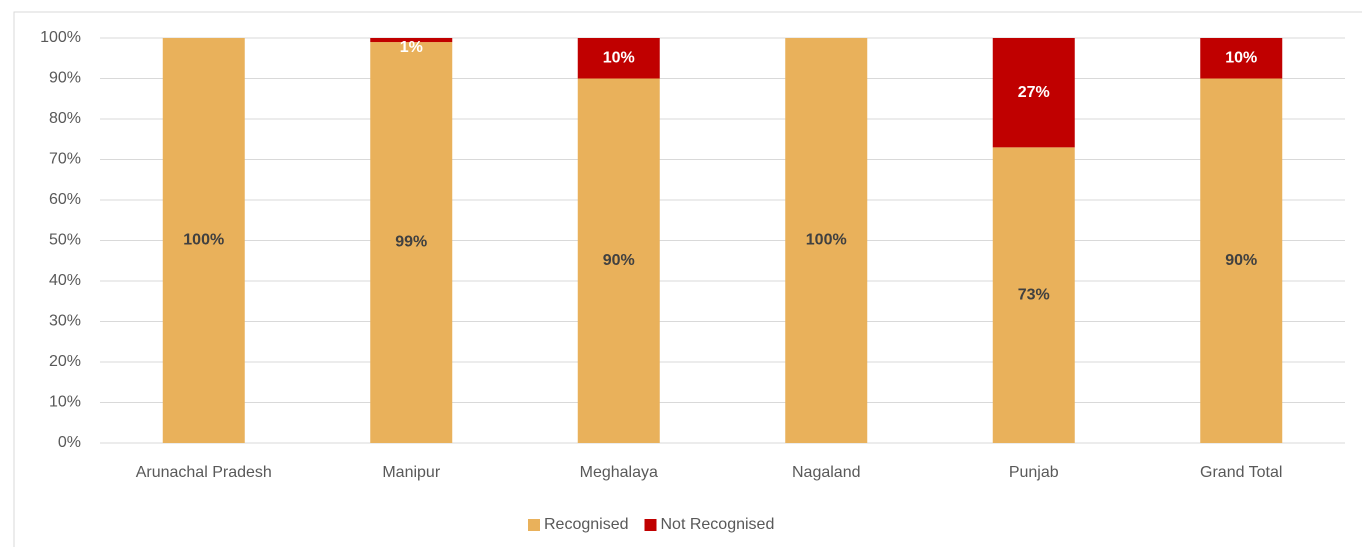 Image resolution: width=1362 pixels, height=547 pixels. I want to click on y-tick-label: 90%, so click(65, 78).